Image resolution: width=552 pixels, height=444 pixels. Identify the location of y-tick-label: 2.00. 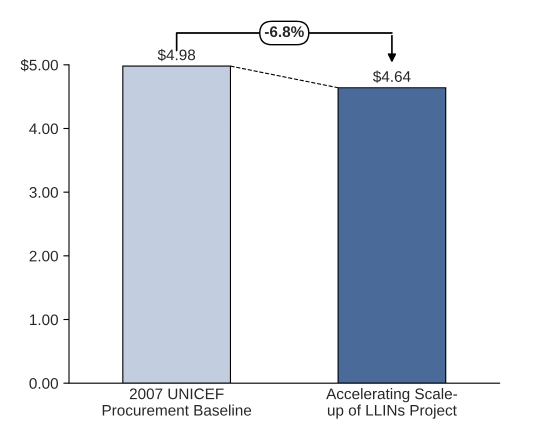
(44, 256).